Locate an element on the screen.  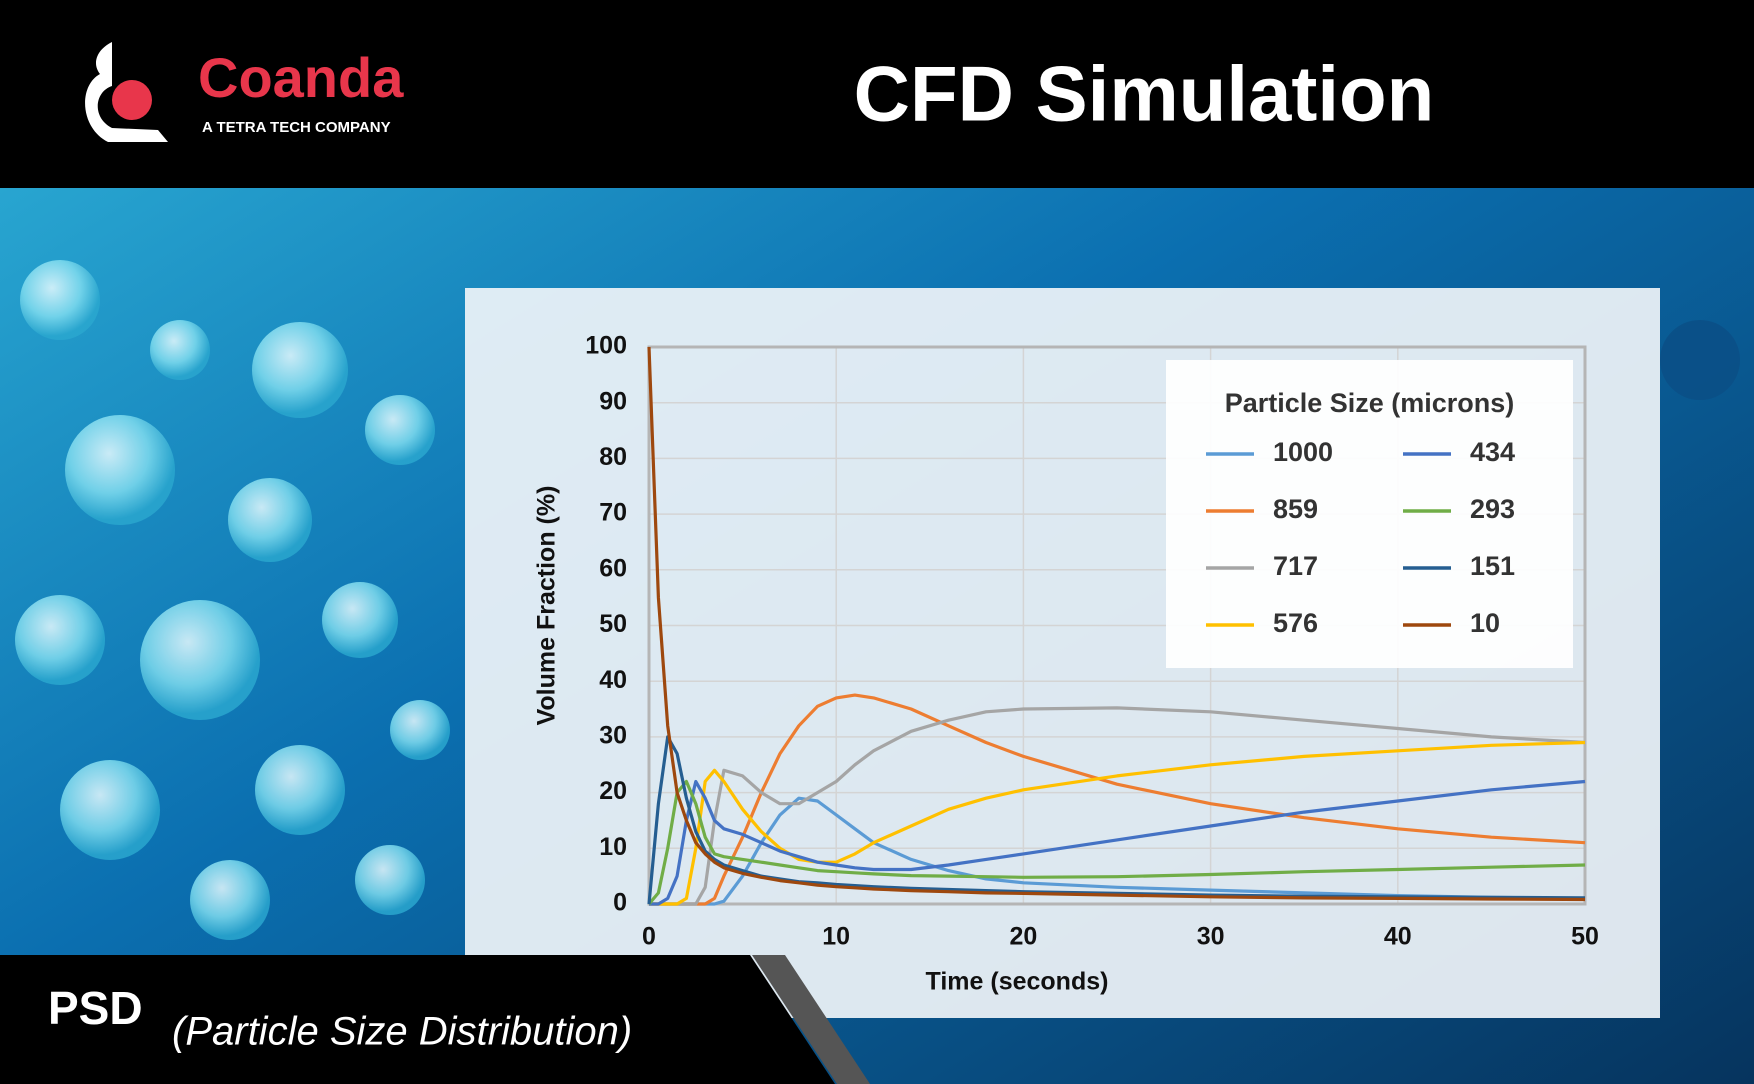
x-tick-label: 30 is located at coordinates (1211, 937).